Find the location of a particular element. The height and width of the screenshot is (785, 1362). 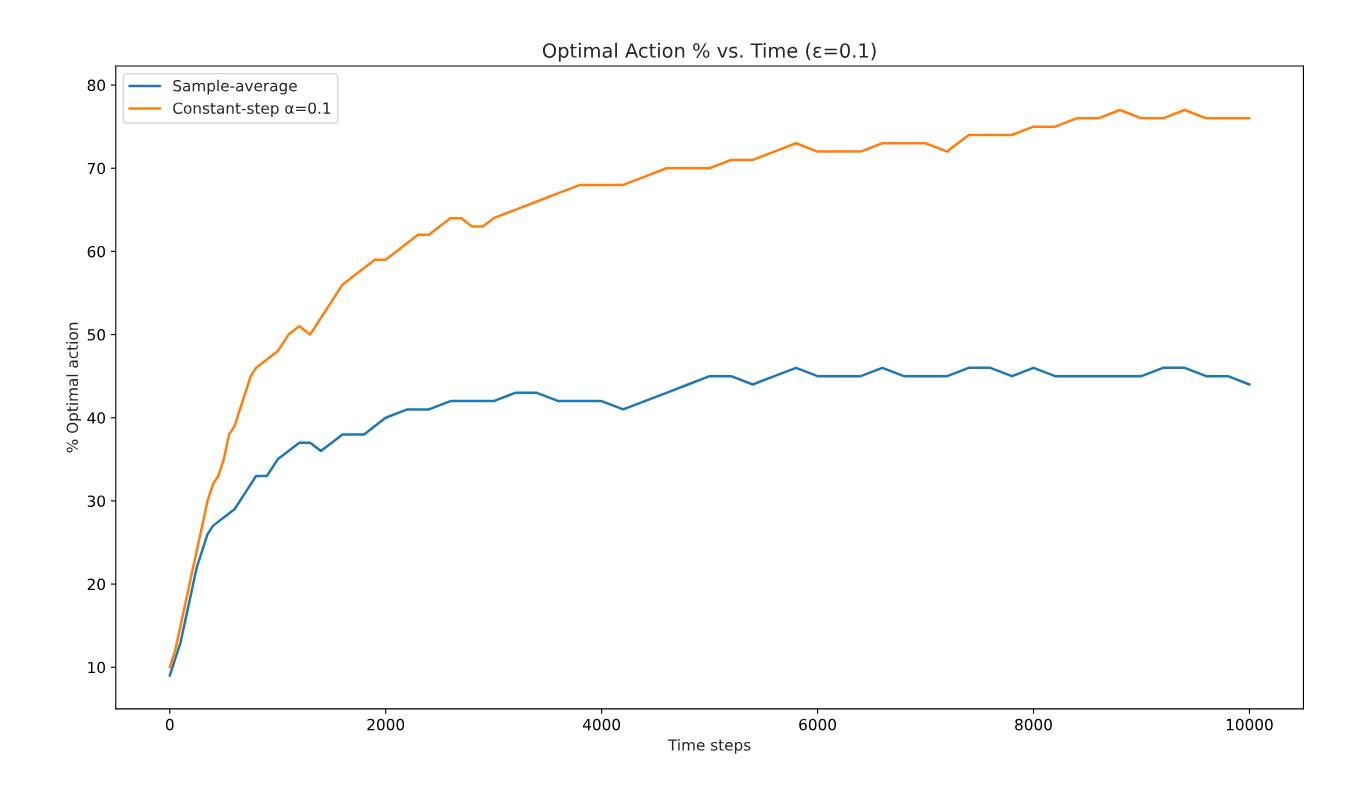

y-tick-label: 10 is located at coordinates (97, 667).